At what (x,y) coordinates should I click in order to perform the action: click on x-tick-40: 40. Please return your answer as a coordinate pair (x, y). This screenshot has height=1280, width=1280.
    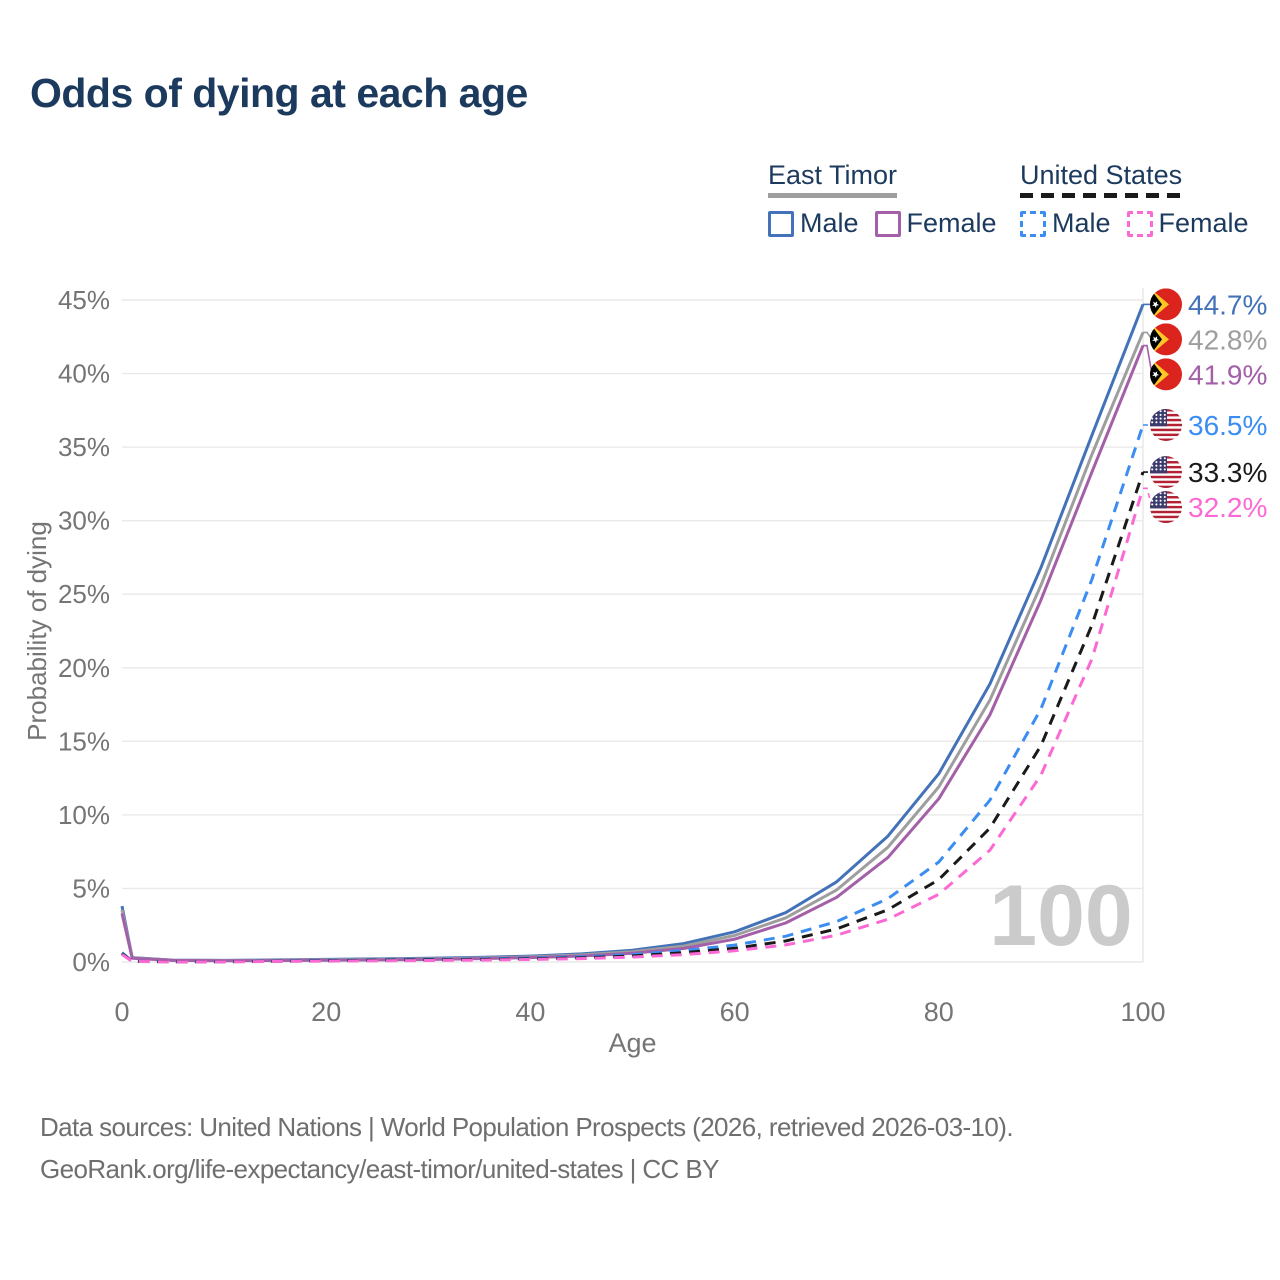
    Looking at the image, I should click on (530, 1012).